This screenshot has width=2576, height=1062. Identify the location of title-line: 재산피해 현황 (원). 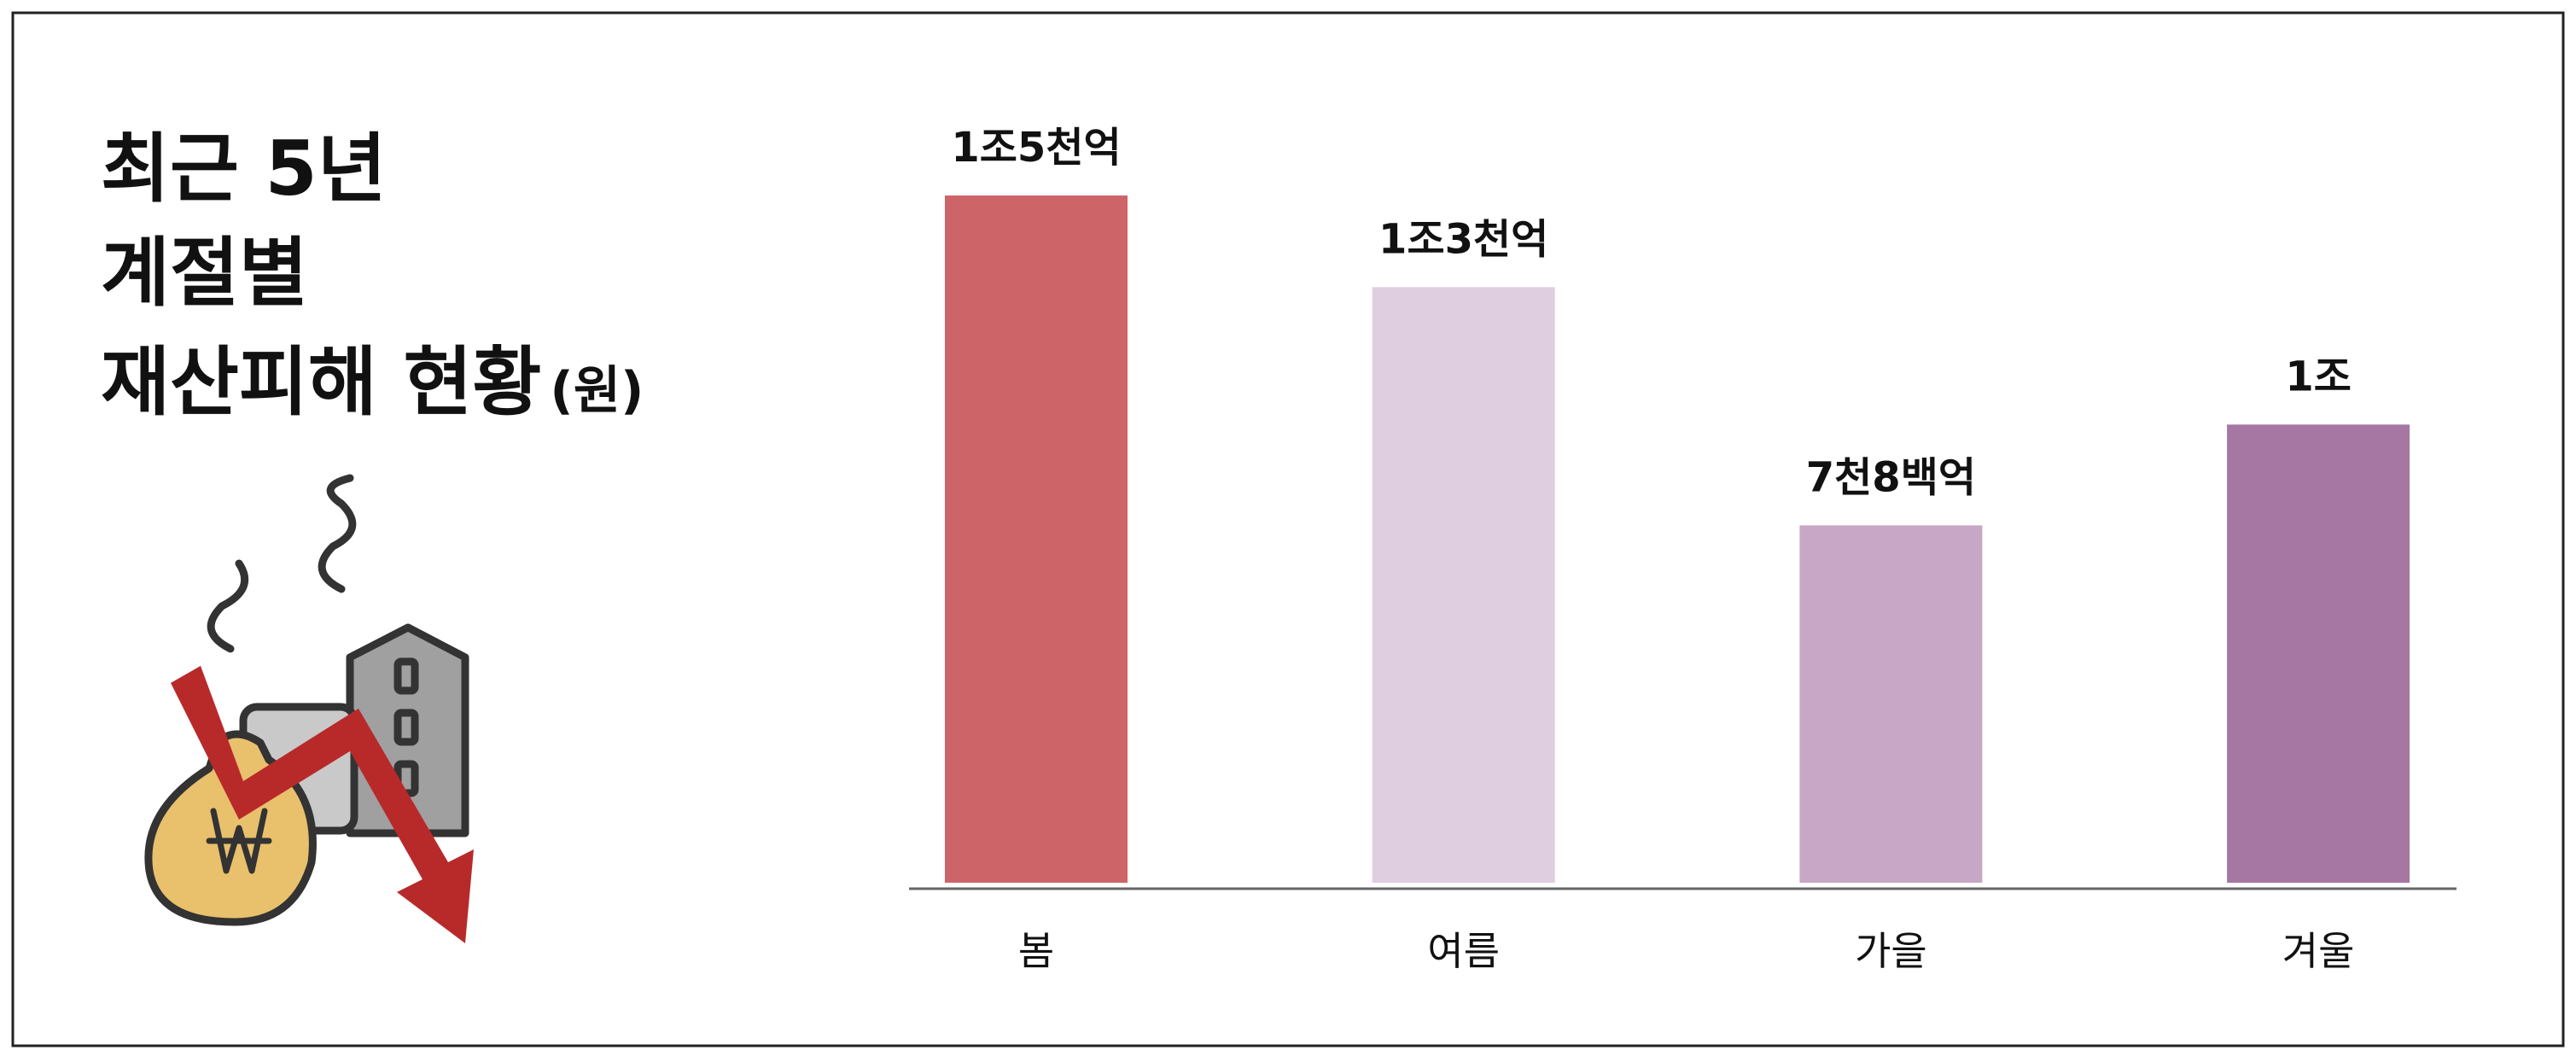
(372, 382).